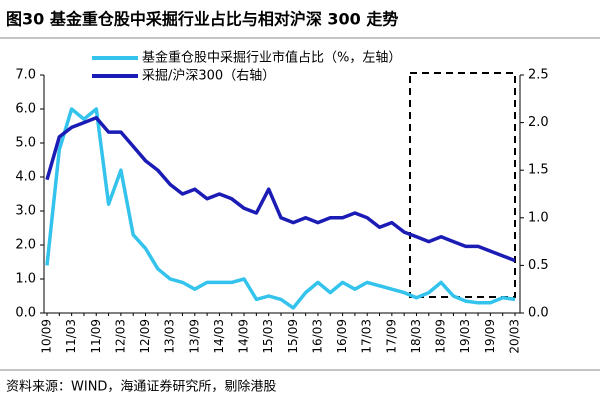 This screenshot has width=600, height=407. Describe the element at coordinates (145, 336) in the screenshot. I see `x-tick-label: 12/09` at that location.